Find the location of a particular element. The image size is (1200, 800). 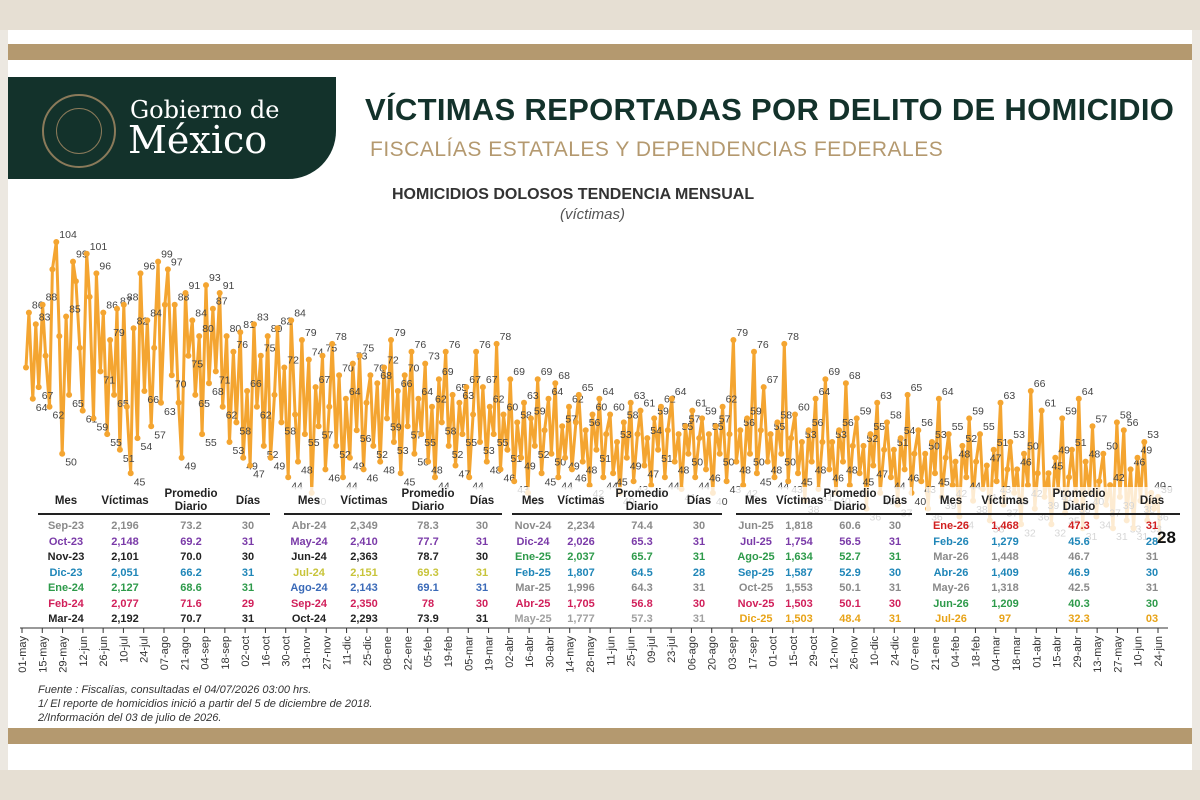

footer-note-2: 2/Información del 03 de julio de 2026. is located at coordinates (130, 718).